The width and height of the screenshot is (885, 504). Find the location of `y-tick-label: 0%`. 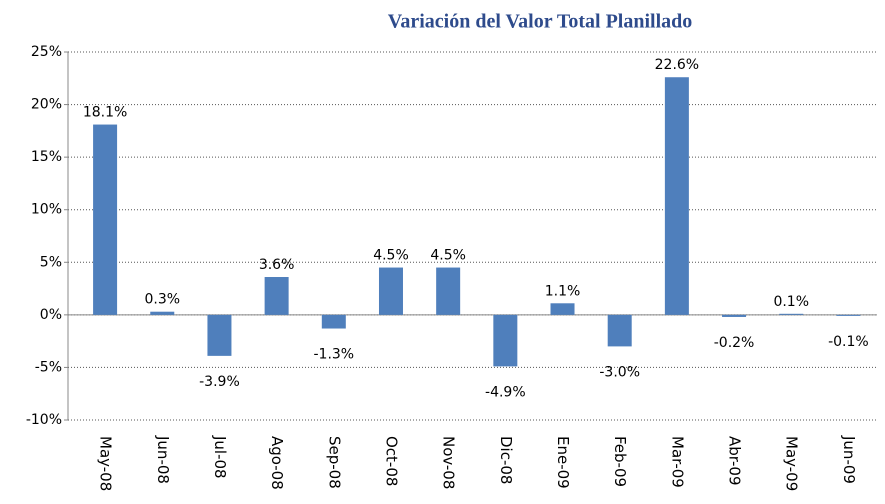

y-tick-label: 0% is located at coordinates (51, 315).